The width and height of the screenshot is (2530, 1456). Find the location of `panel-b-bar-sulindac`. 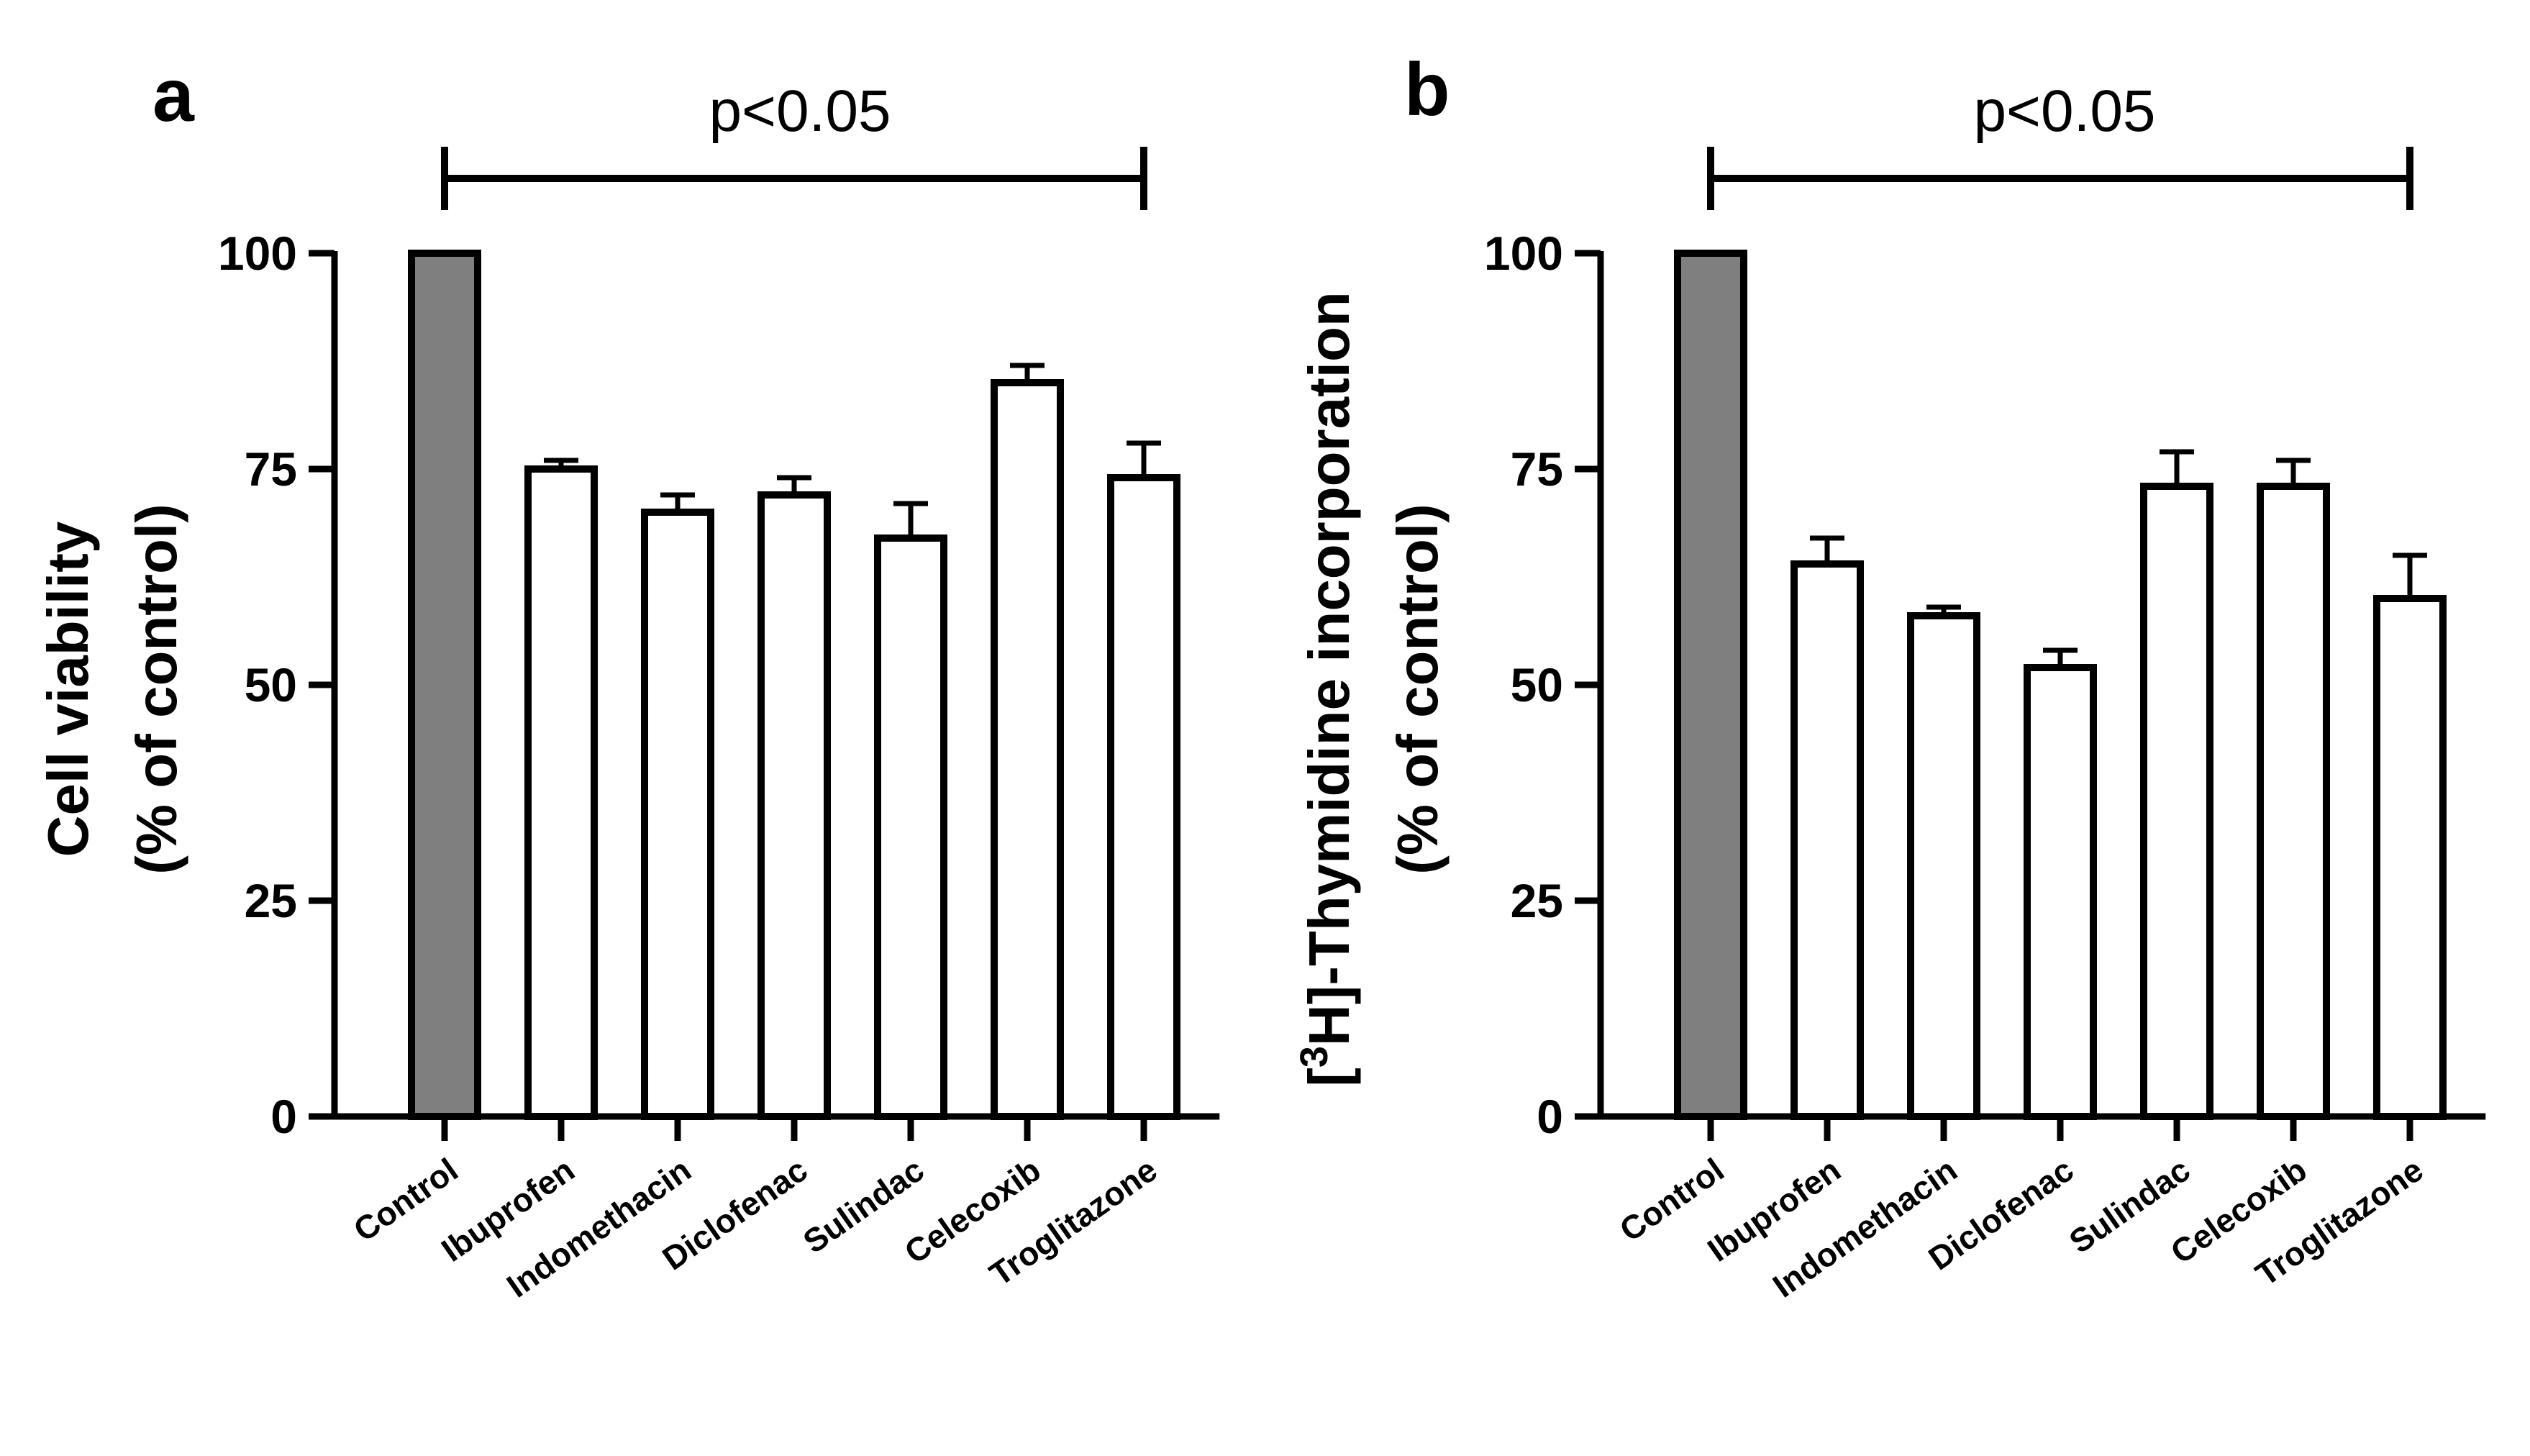

panel-b-bar-sulindac is located at coordinates (2176, 801).